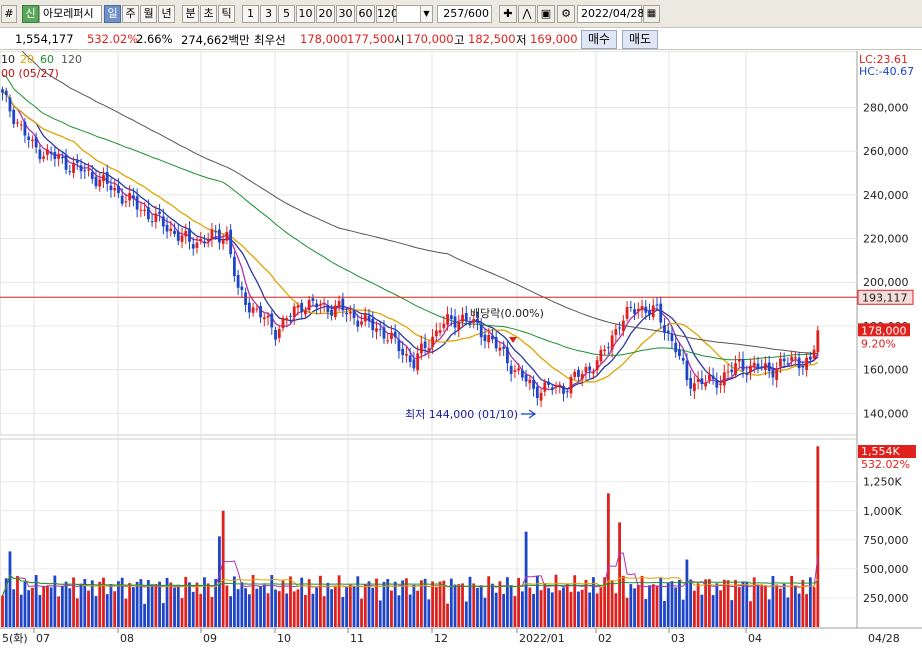 The height and width of the screenshot is (649, 922). What do you see at coordinates (599, 39) in the screenshot?
I see `buy-button: 매수` at bounding box center [599, 39].